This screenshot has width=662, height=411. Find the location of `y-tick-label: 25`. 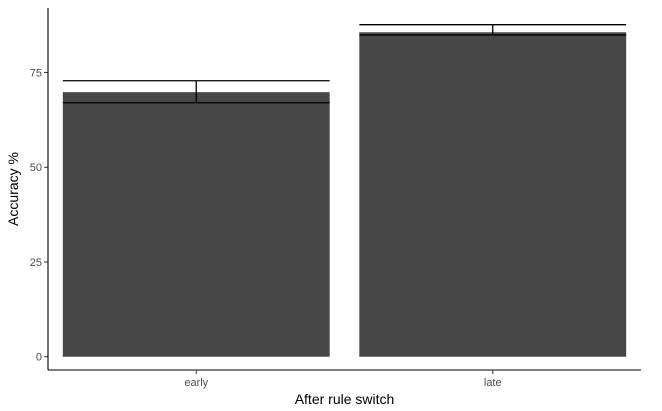

y-tick-label: 25 is located at coordinates (36, 263).